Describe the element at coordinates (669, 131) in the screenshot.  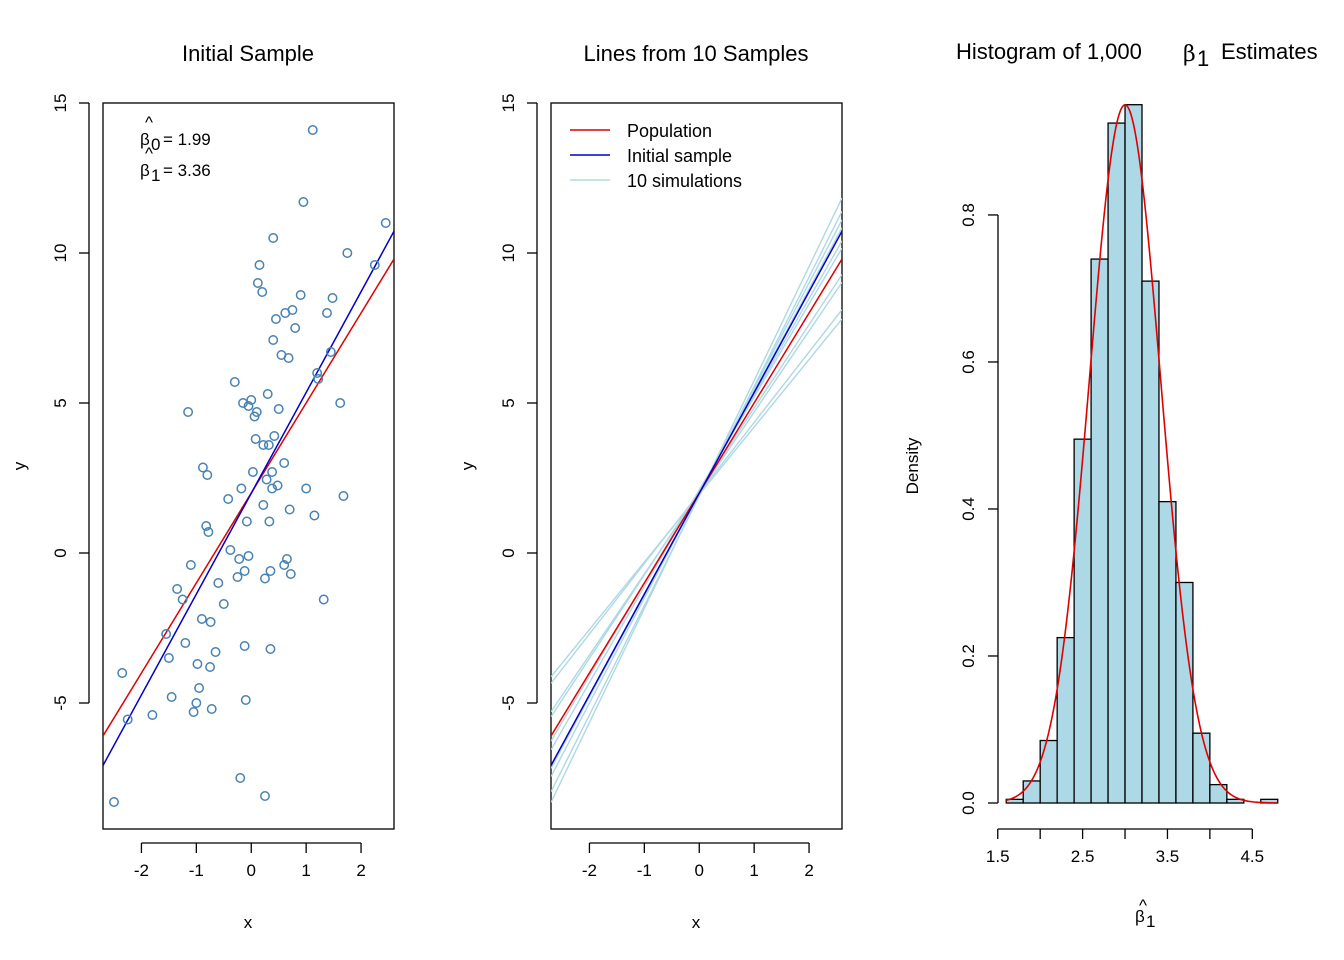
I see `legend-label-population: Population` at that location.